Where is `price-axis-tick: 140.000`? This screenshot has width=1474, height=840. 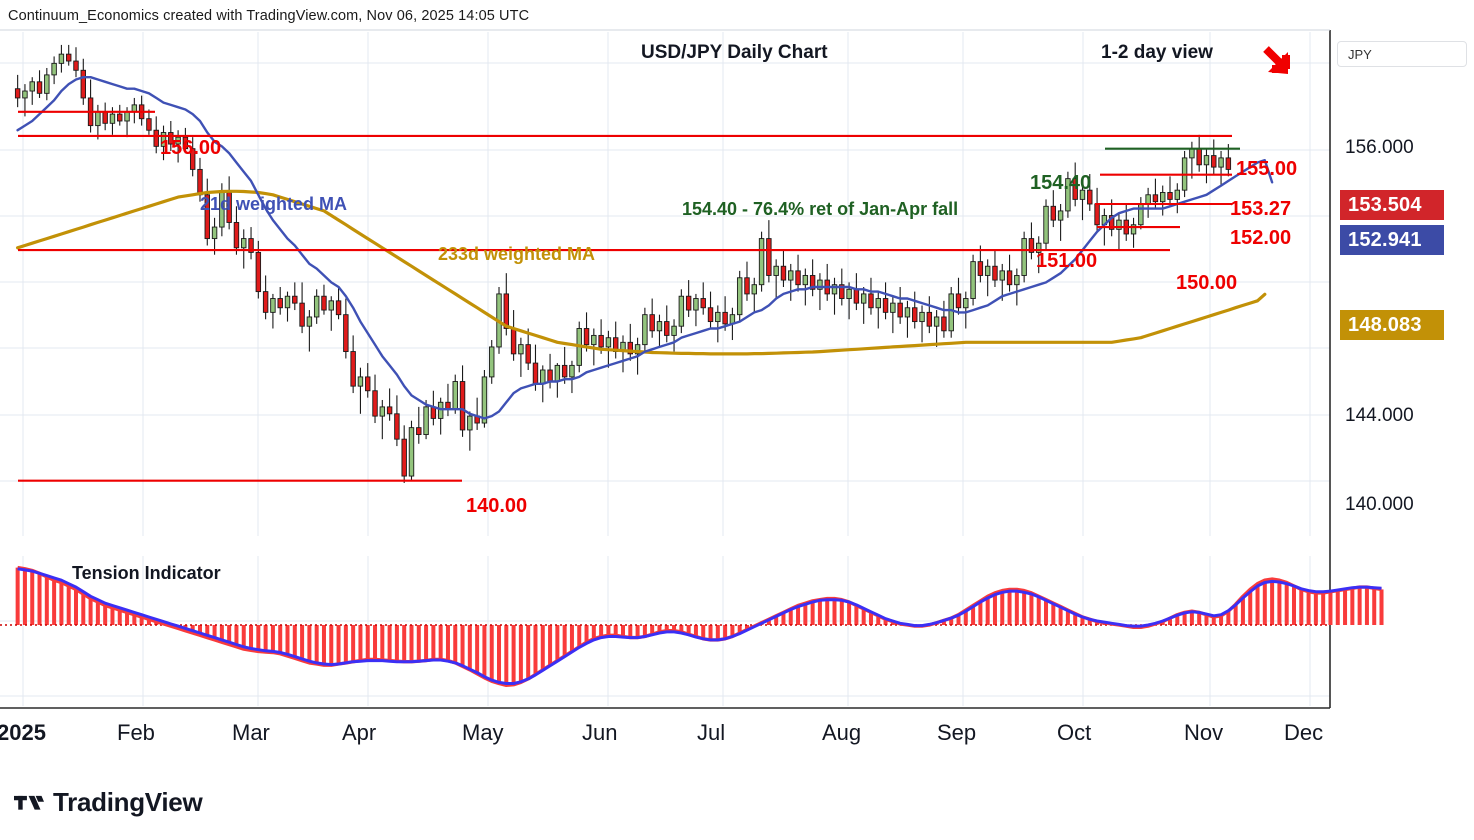 price-axis-tick: 140.000 is located at coordinates (1379, 504).